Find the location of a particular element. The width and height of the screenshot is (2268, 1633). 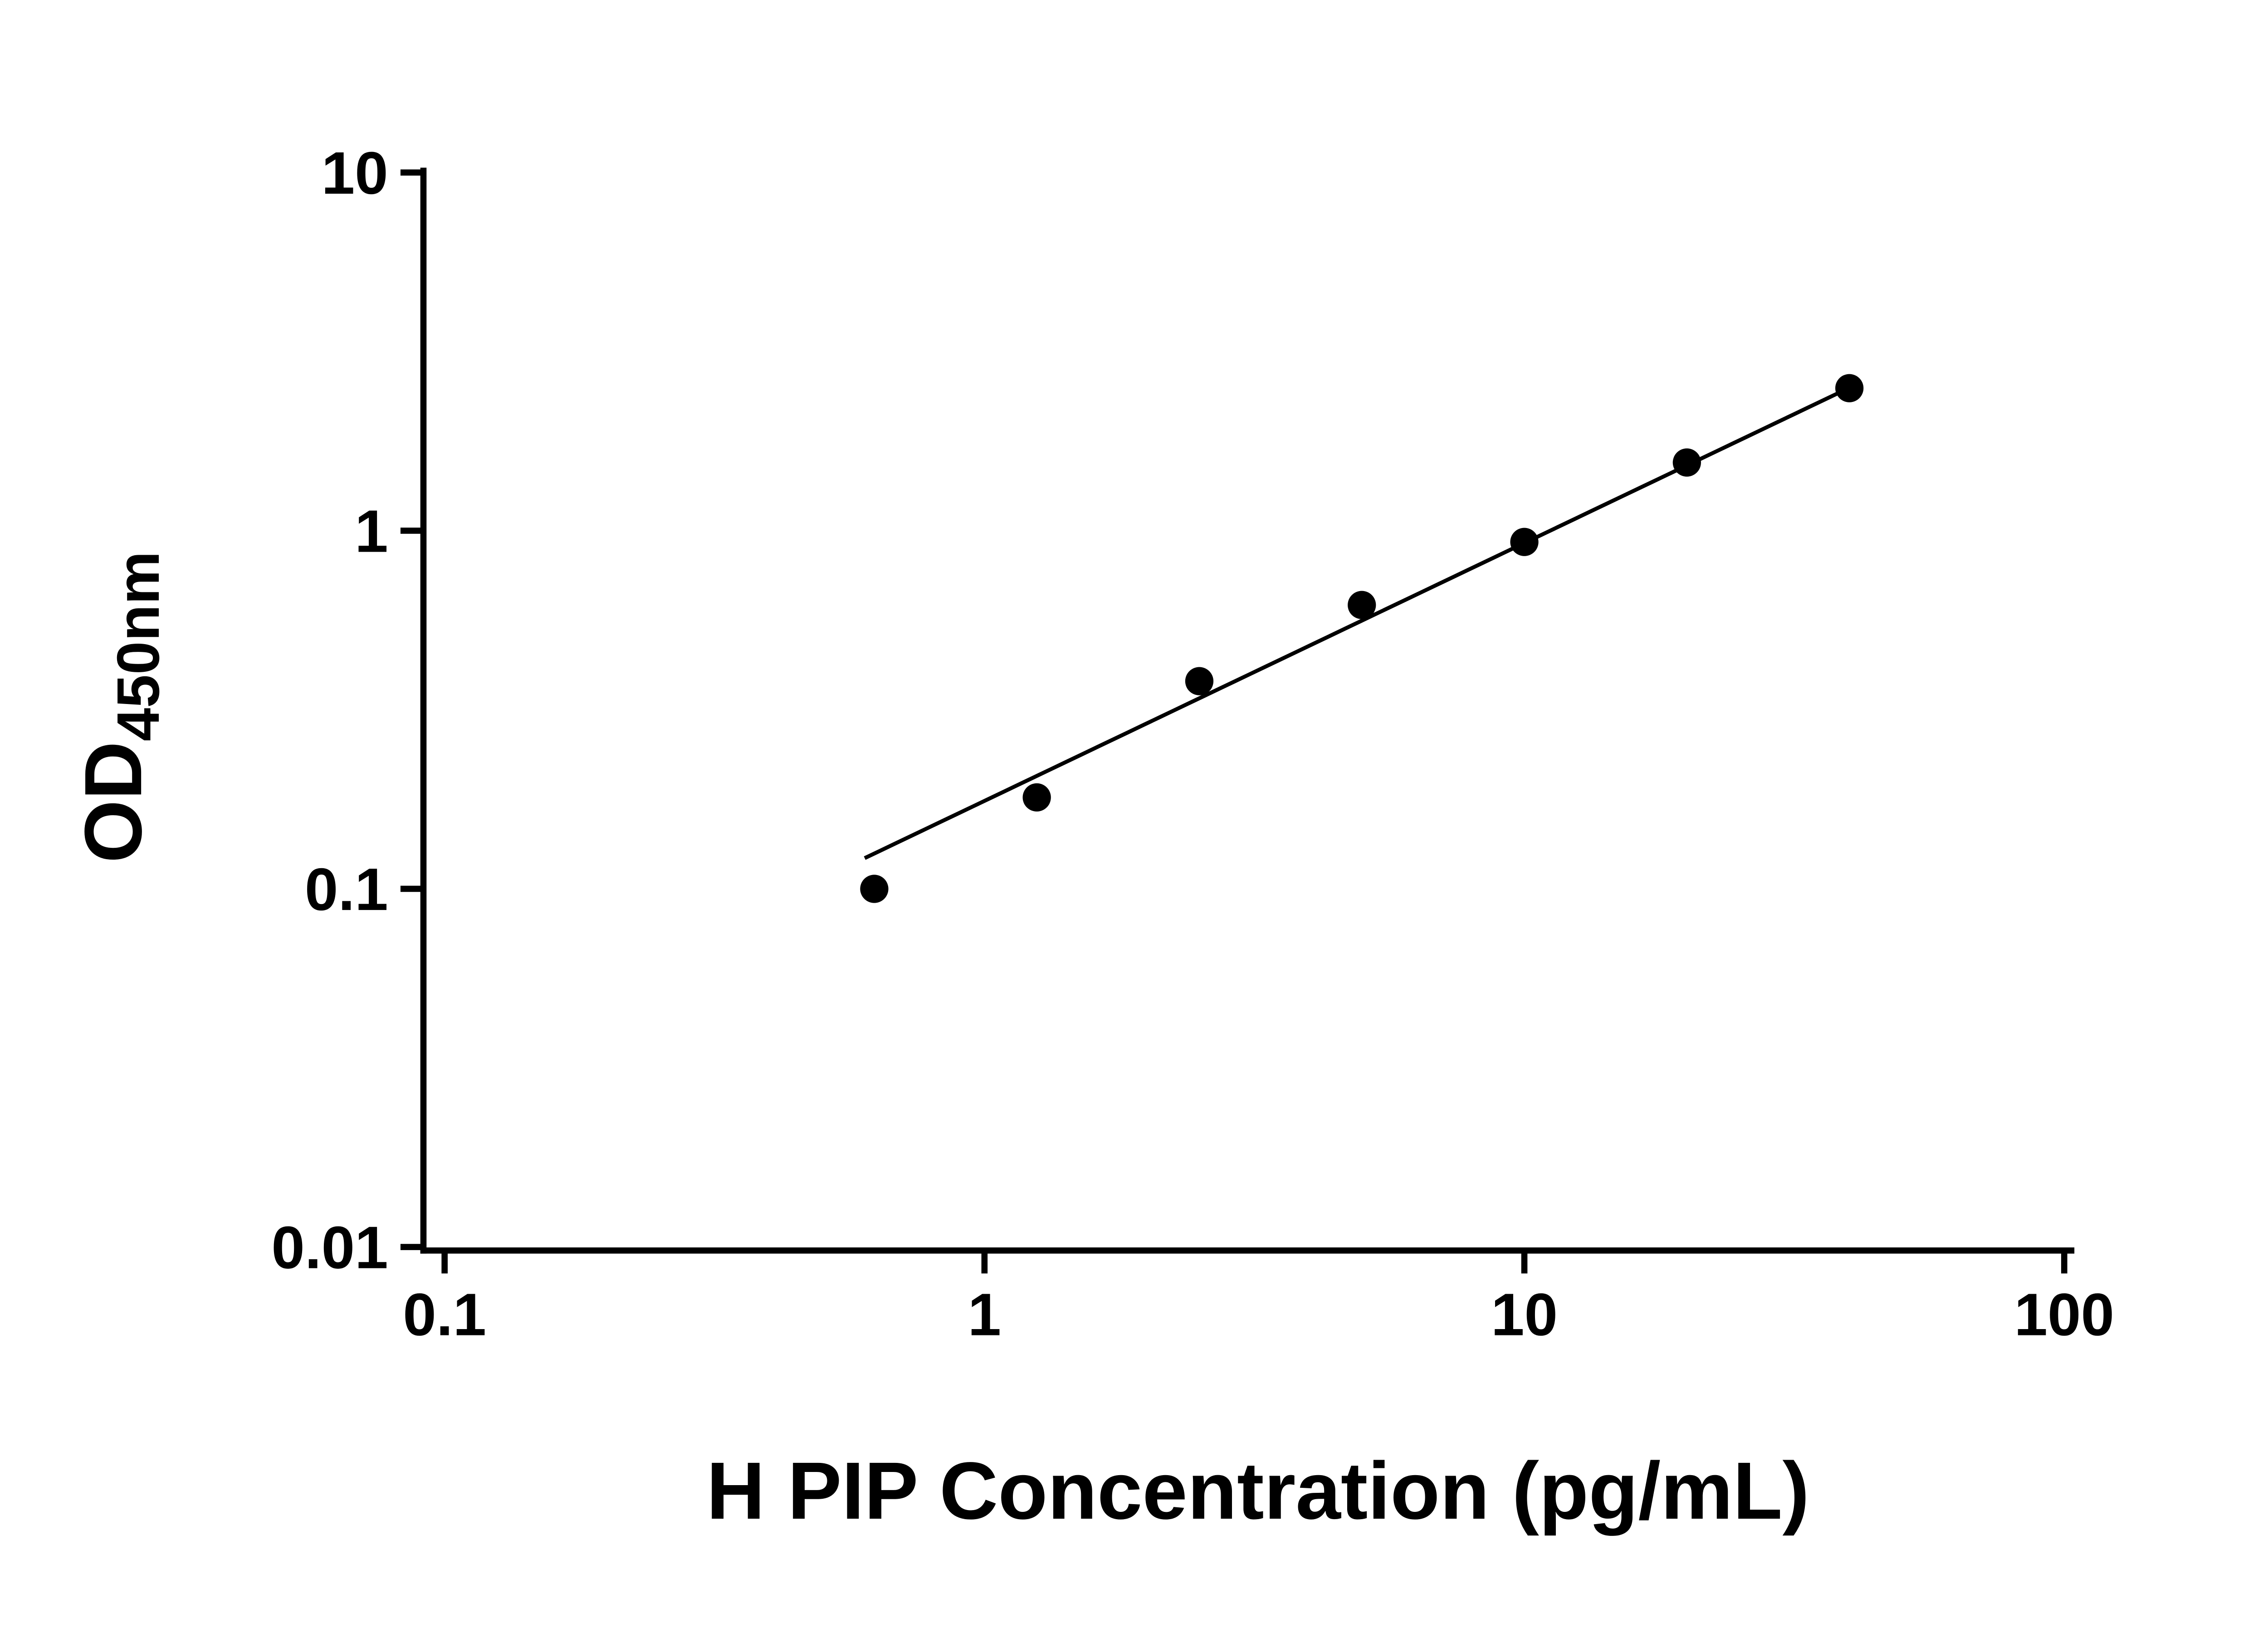

y-axis-title-subscript: 450nm is located at coordinates (139, 646).